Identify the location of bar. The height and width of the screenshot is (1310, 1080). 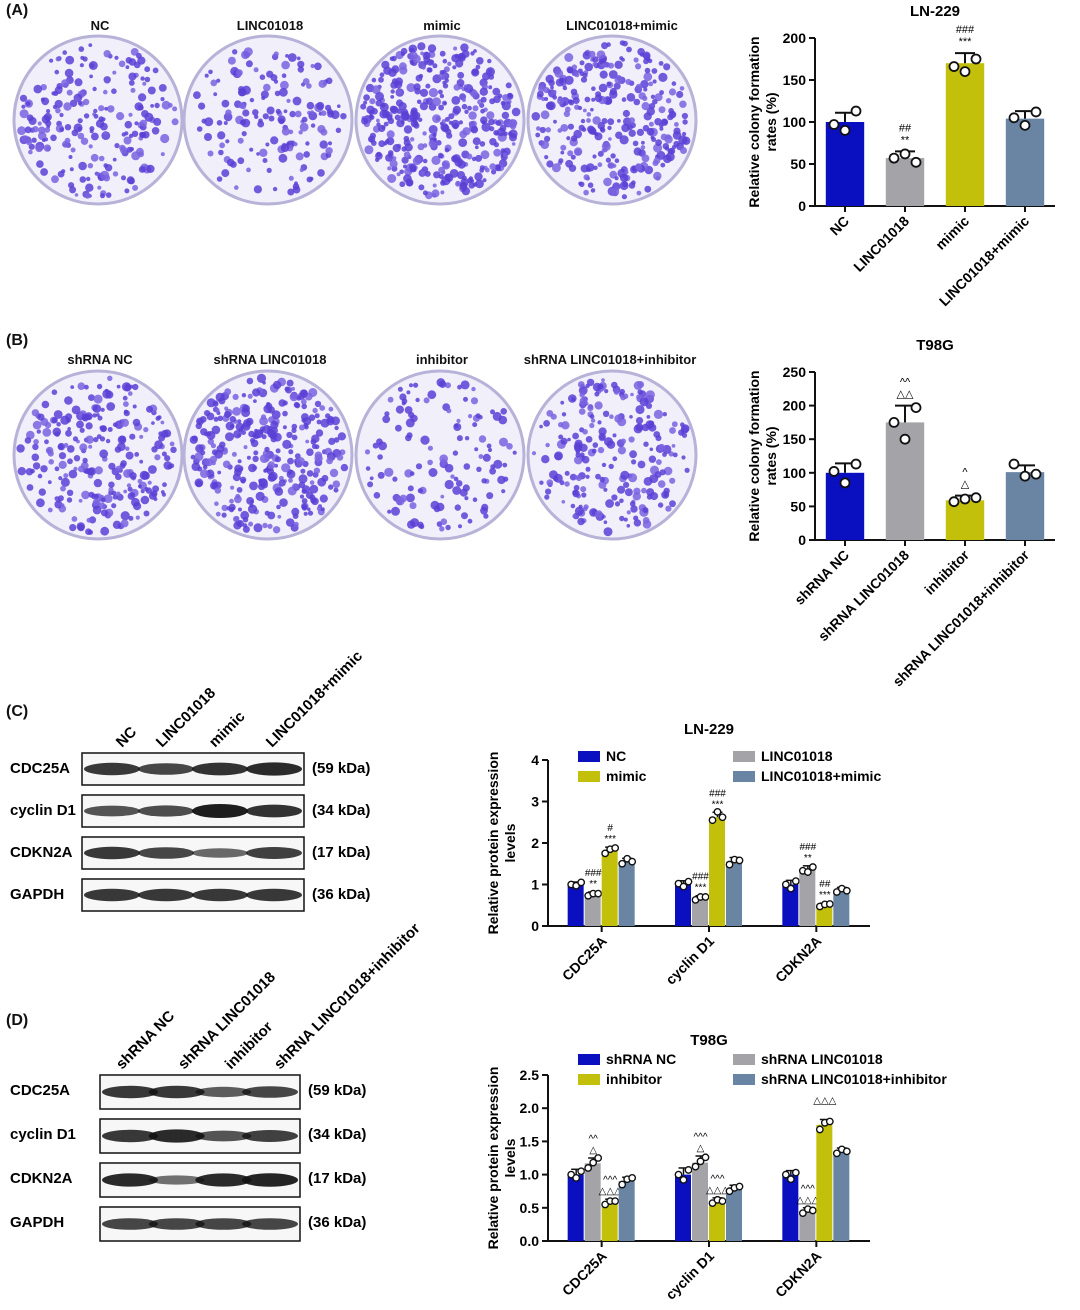
(807, 897).